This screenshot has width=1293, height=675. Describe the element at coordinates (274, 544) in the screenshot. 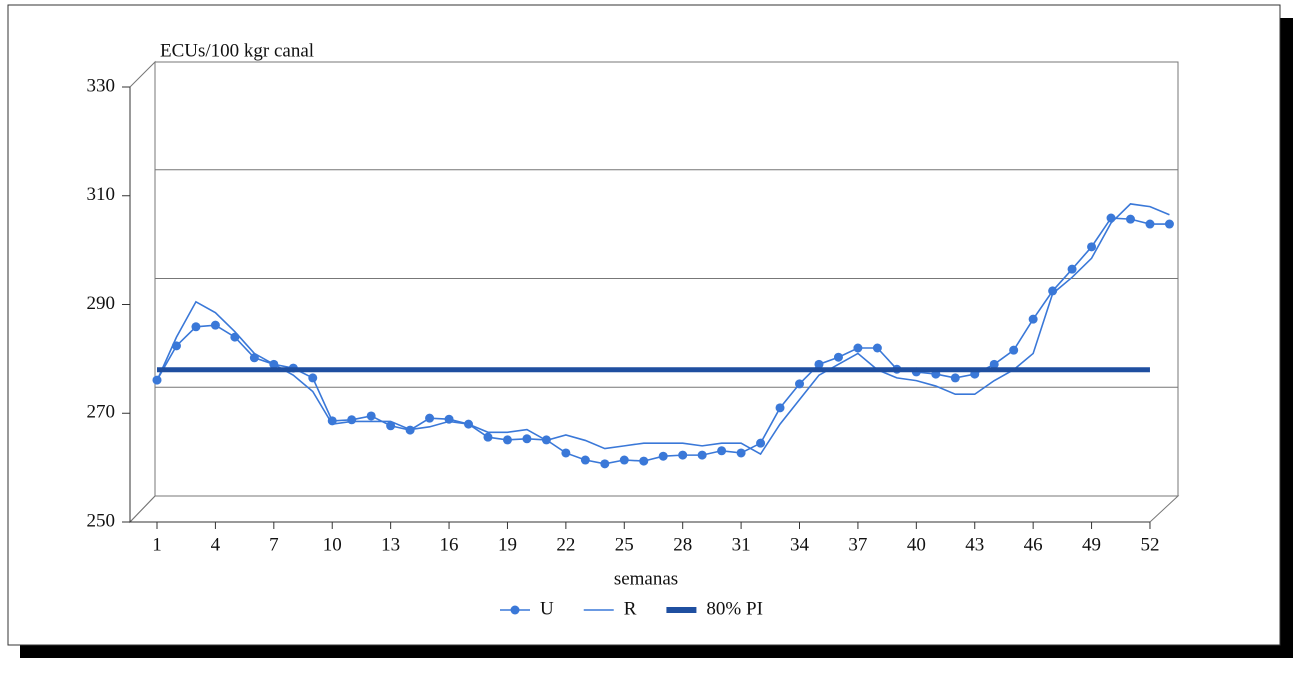

I see `x-tick-label: 7` at that location.